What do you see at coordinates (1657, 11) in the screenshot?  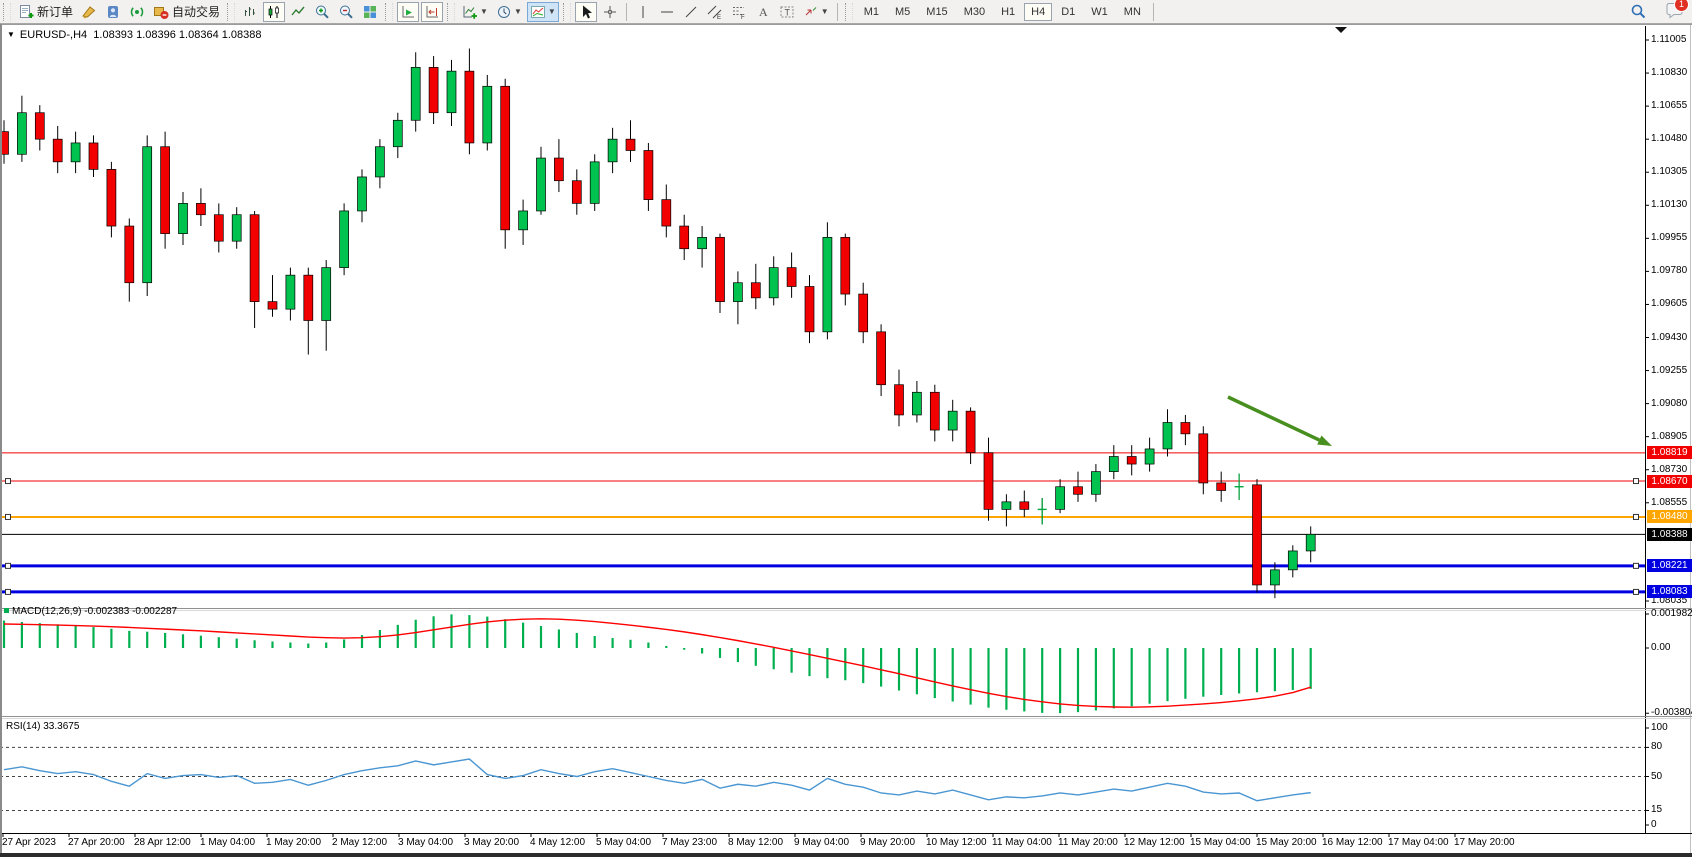 I see `toolbar-right: 1` at bounding box center [1657, 11].